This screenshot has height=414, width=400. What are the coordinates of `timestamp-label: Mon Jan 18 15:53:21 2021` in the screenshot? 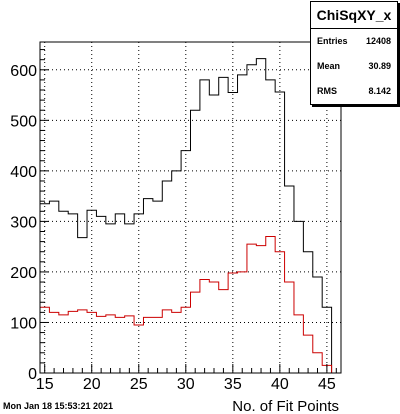 It's located at (58, 406).